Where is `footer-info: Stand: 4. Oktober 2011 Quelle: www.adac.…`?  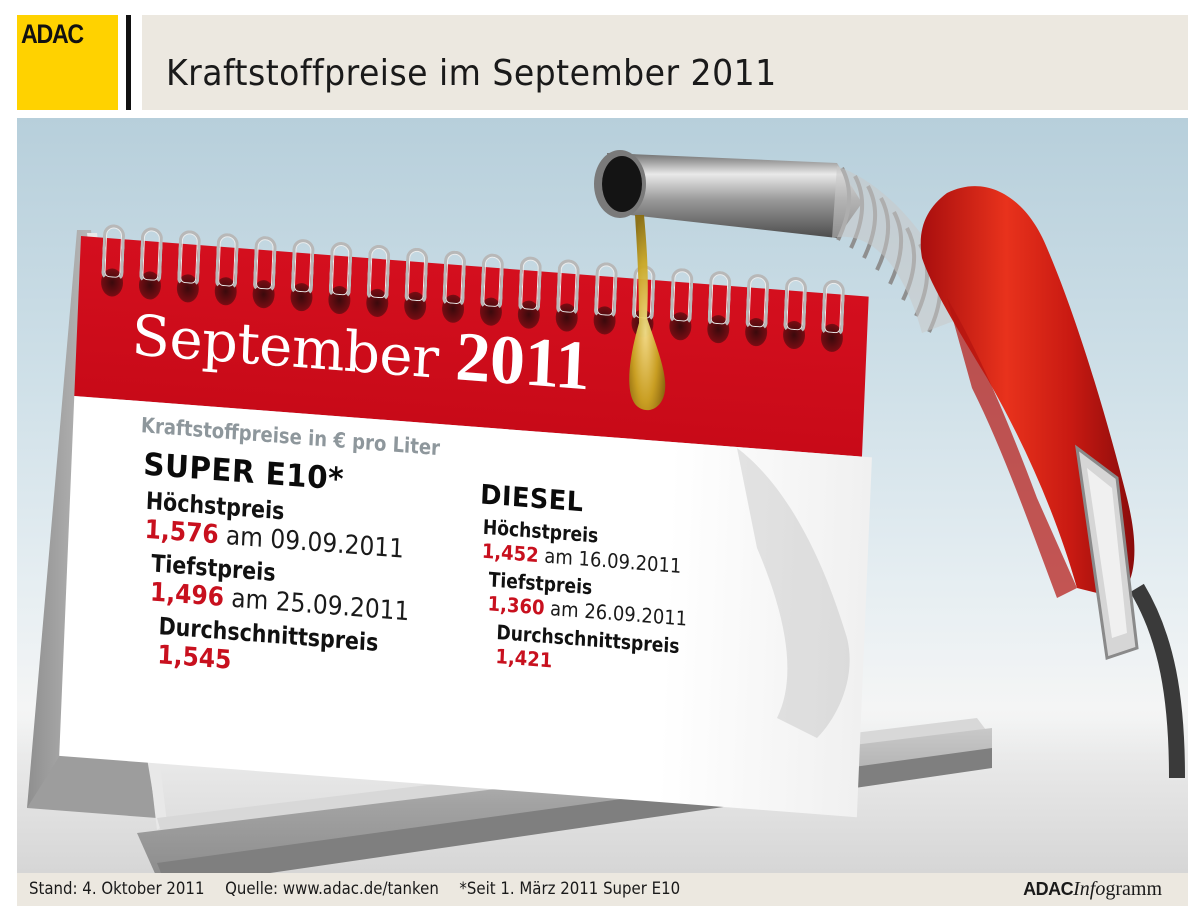 footer-info: Stand: 4. Oktober 2011 Quelle: www.adac.… is located at coordinates (362, 889).